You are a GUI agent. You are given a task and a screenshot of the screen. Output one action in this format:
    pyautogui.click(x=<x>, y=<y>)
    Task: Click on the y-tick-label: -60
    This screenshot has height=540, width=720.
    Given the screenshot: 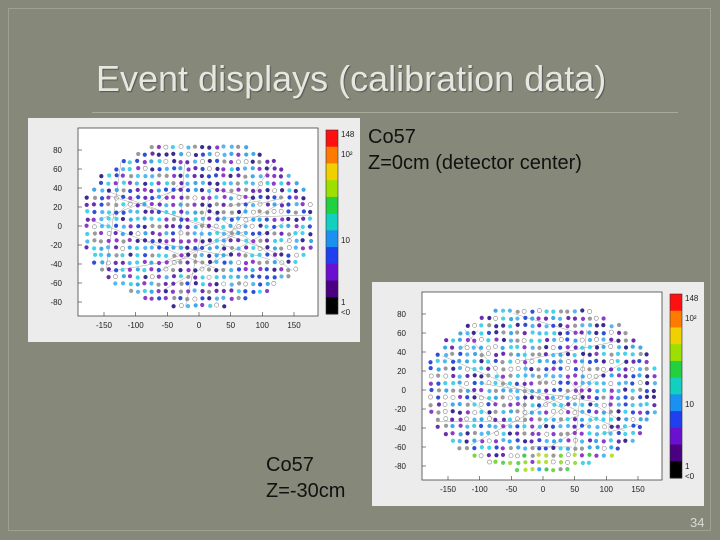 What is the action you would take?
    pyautogui.click(x=400, y=447)
    